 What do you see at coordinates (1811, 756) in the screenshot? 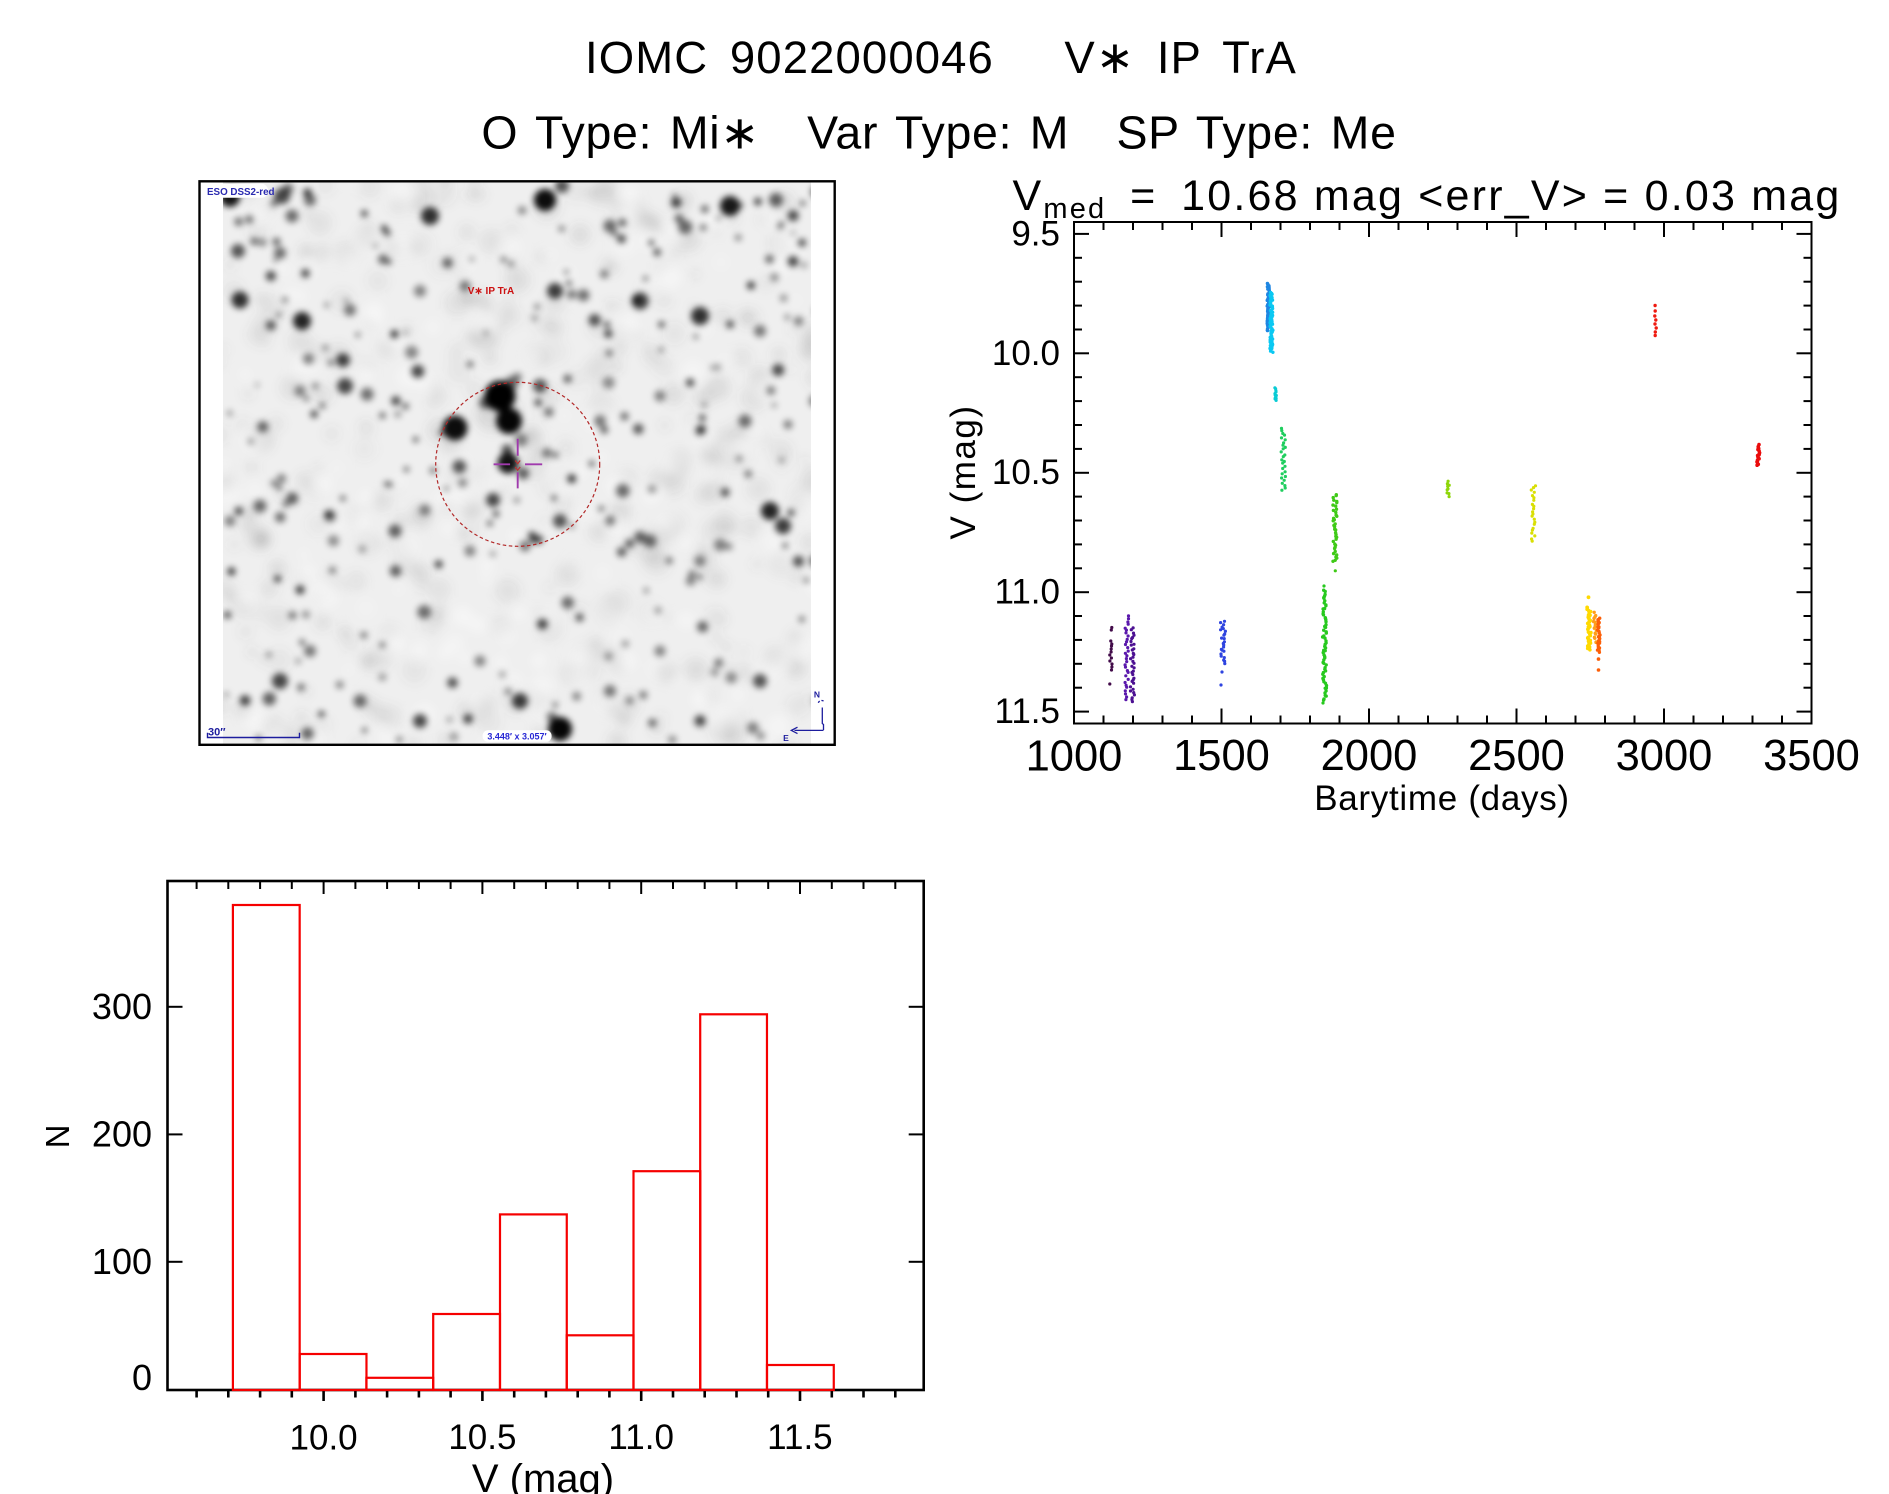
I see `svg-text: 3500` at bounding box center [1811, 756].